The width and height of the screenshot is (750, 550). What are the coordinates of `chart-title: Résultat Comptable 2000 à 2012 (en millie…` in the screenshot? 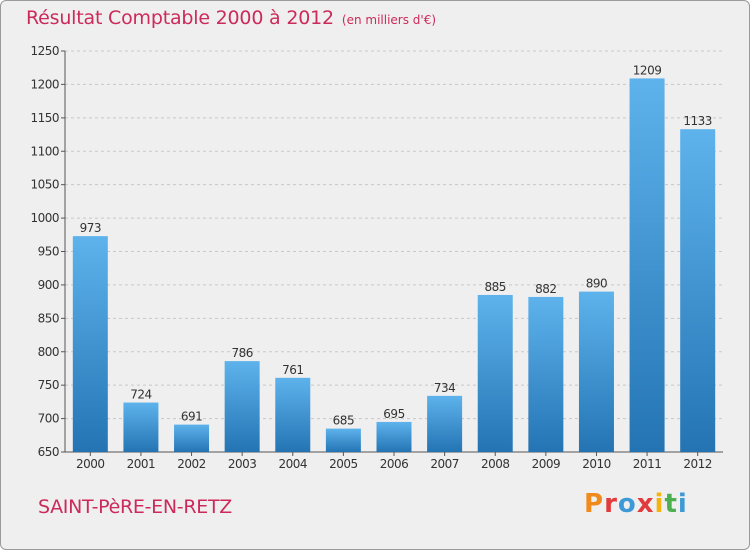 It's located at (231, 18).